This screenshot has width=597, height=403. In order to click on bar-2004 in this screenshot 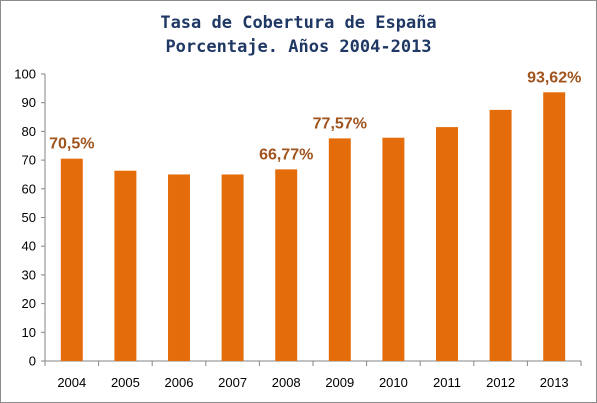, I will do `click(71, 259)`.